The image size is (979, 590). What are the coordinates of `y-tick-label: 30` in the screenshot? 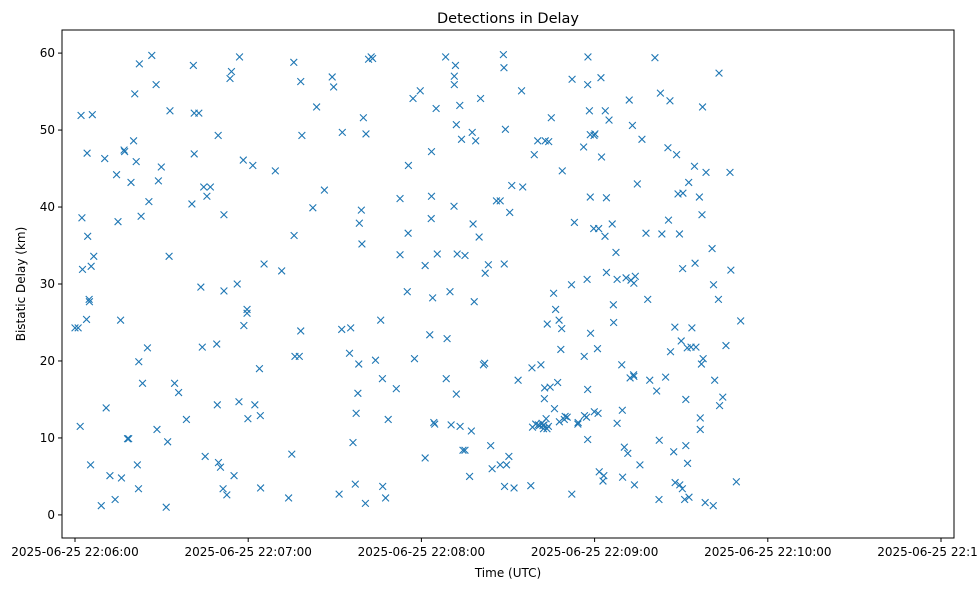 It's located at (47, 284).